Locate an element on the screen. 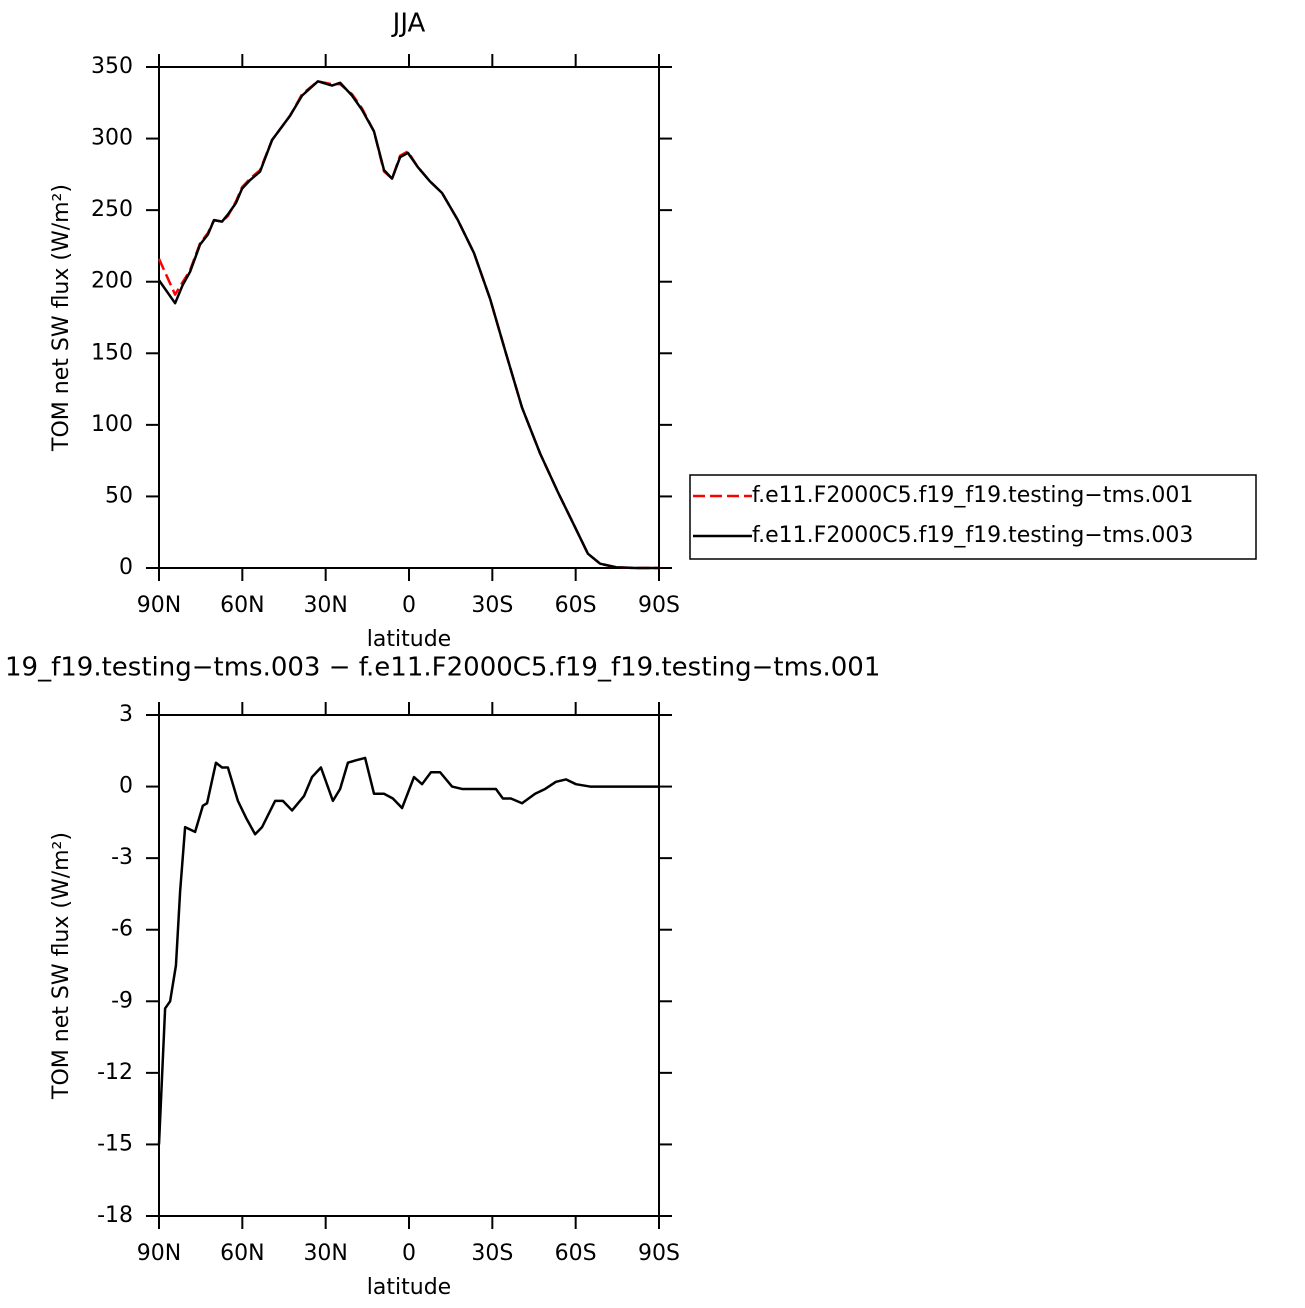  y-tick-label: 250 is located at coordinates (112, 209).